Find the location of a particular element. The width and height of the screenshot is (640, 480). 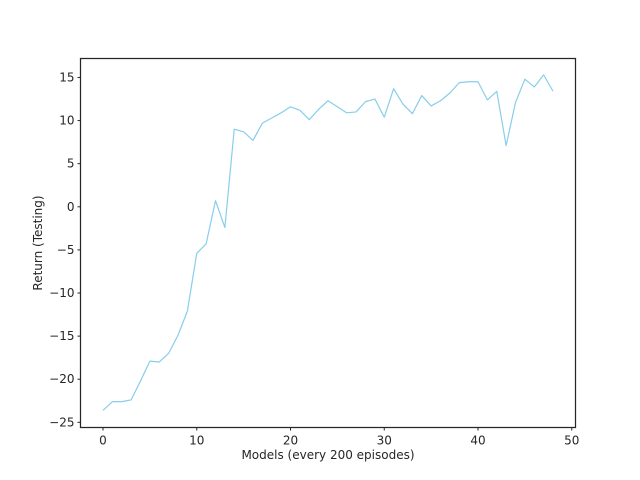

y-tick-label: −25 is located at coordinates (61, 422).